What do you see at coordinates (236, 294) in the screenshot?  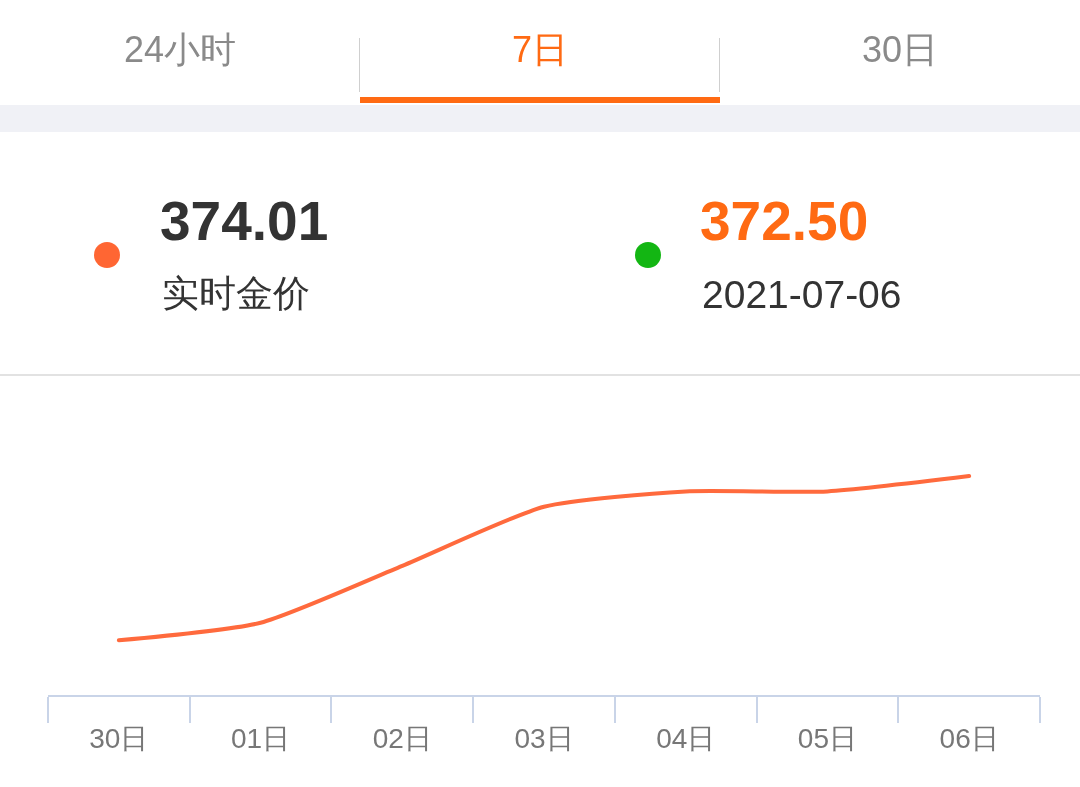 I see `text: 实时金价` at bounding box center [236, 294].